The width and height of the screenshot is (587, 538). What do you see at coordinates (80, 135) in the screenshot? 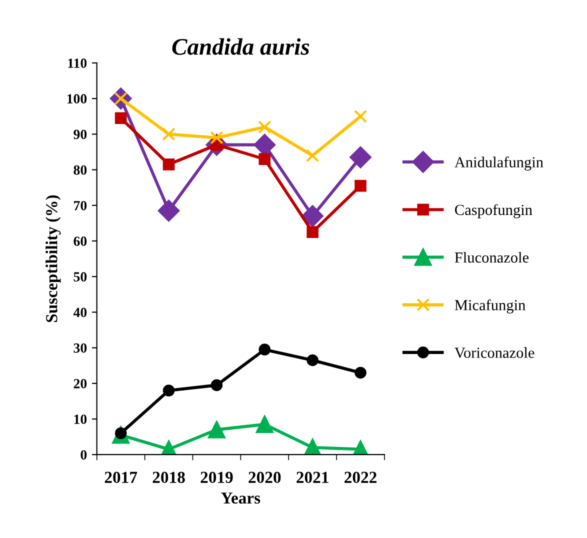
I see `y-tick-label: 90` at bounding box center [80, 135].